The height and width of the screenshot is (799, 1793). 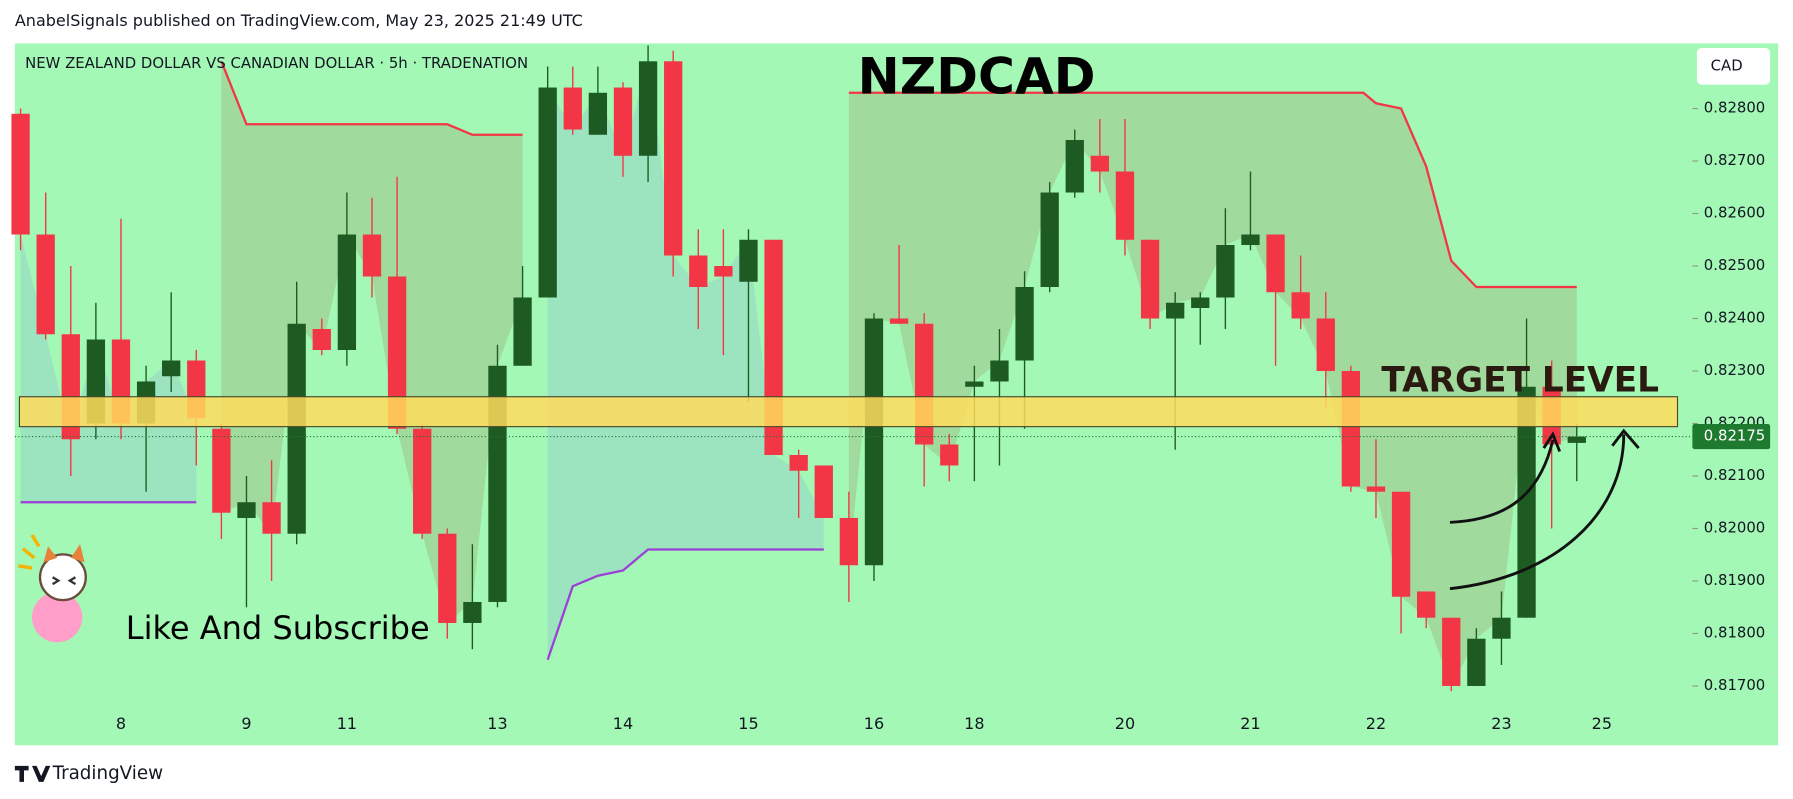 I want to click on currency: CAD, so click(x=1727, y=65).